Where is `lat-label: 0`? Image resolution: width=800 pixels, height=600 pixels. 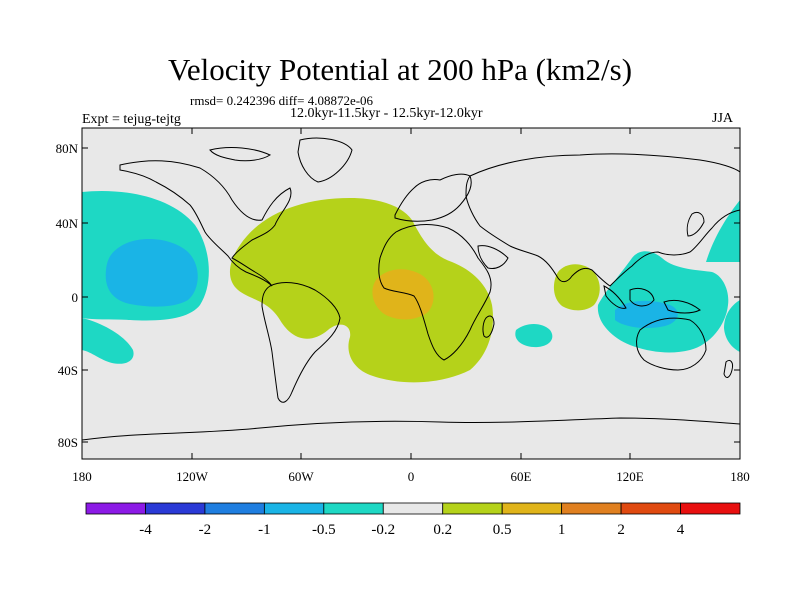
lat-label: 0 is located at coordinates (75, 297).